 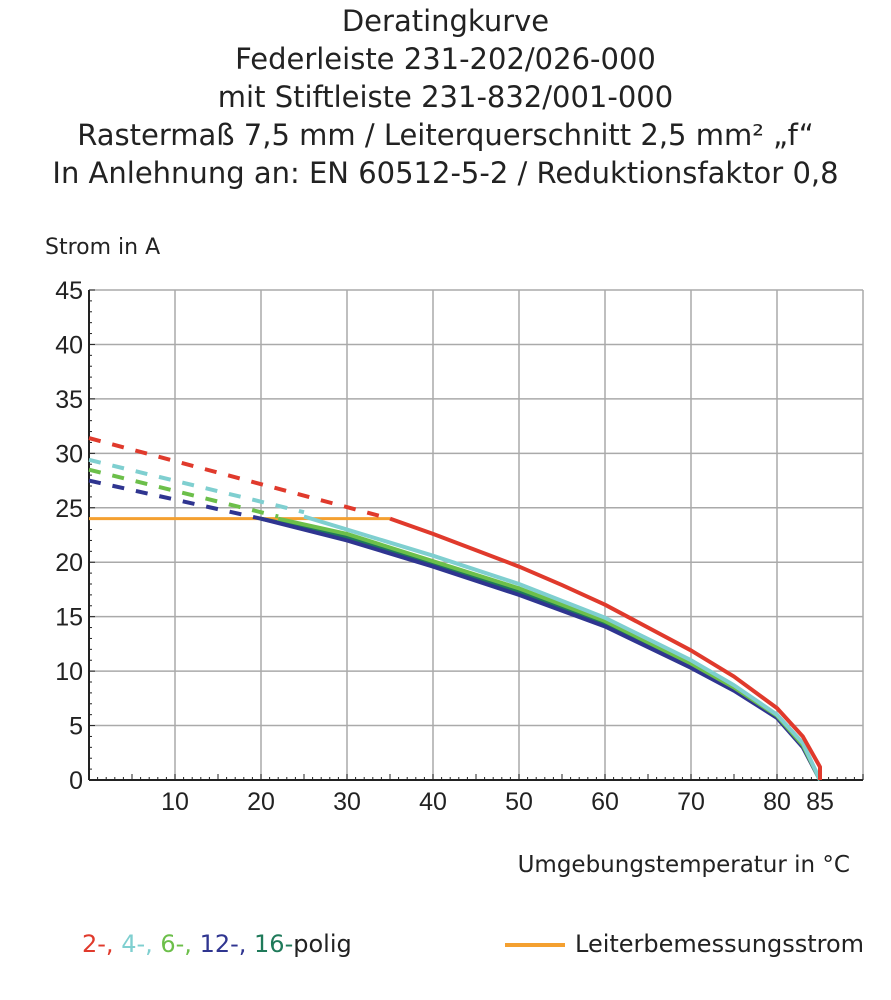 I want to click on x-tick-label: 10, so click(x=175, y=802).